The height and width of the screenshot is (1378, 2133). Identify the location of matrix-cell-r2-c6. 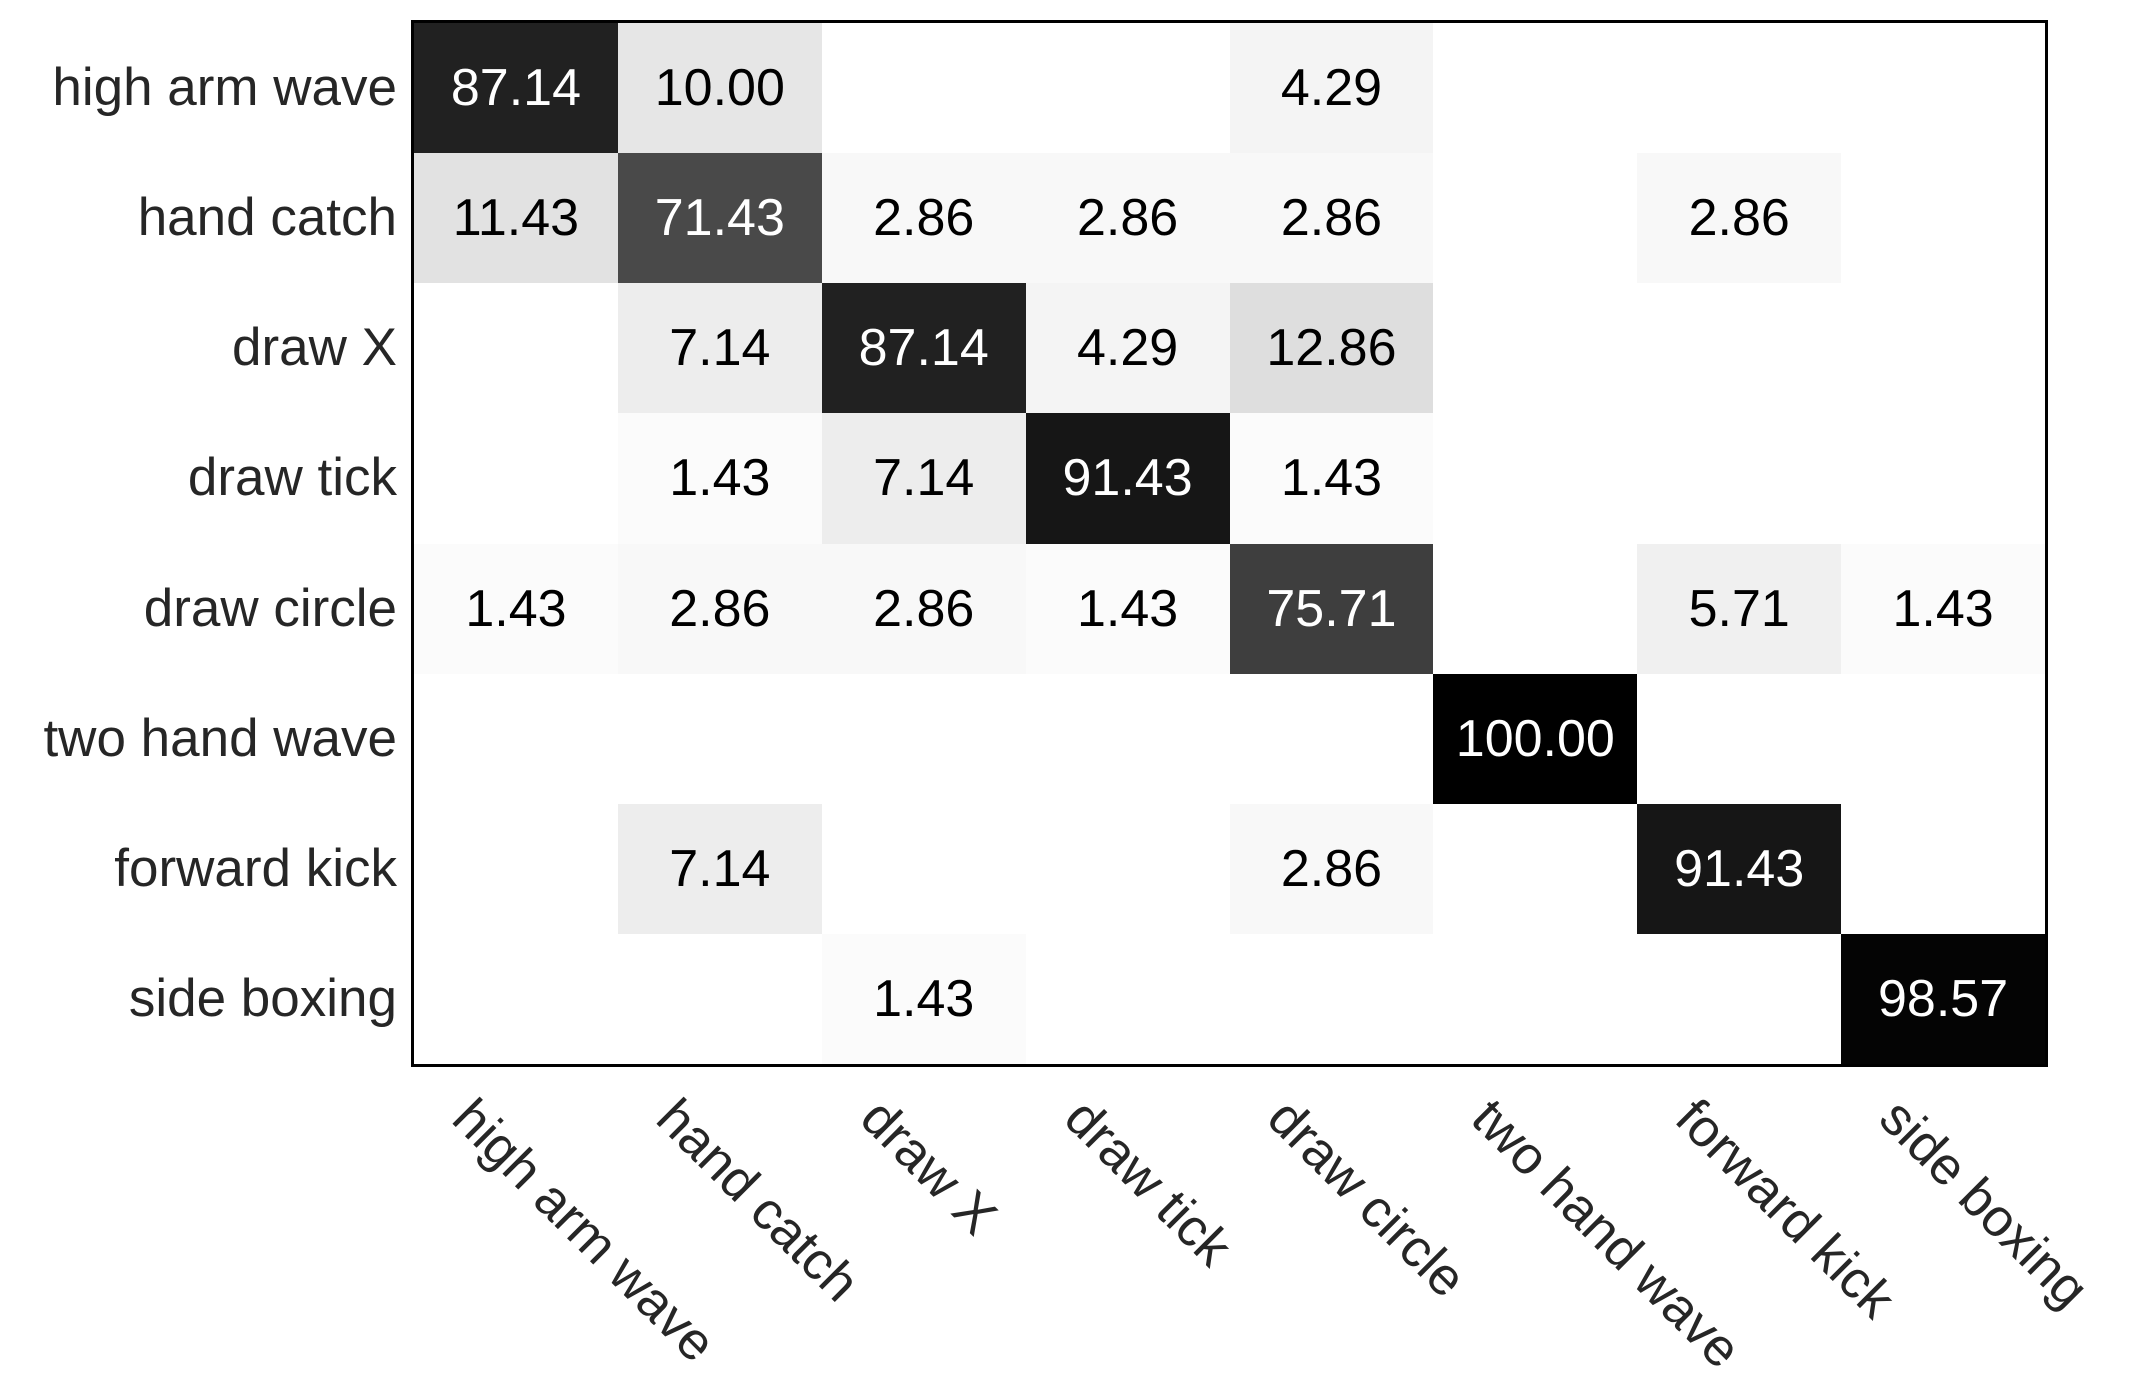
(1739, 348).